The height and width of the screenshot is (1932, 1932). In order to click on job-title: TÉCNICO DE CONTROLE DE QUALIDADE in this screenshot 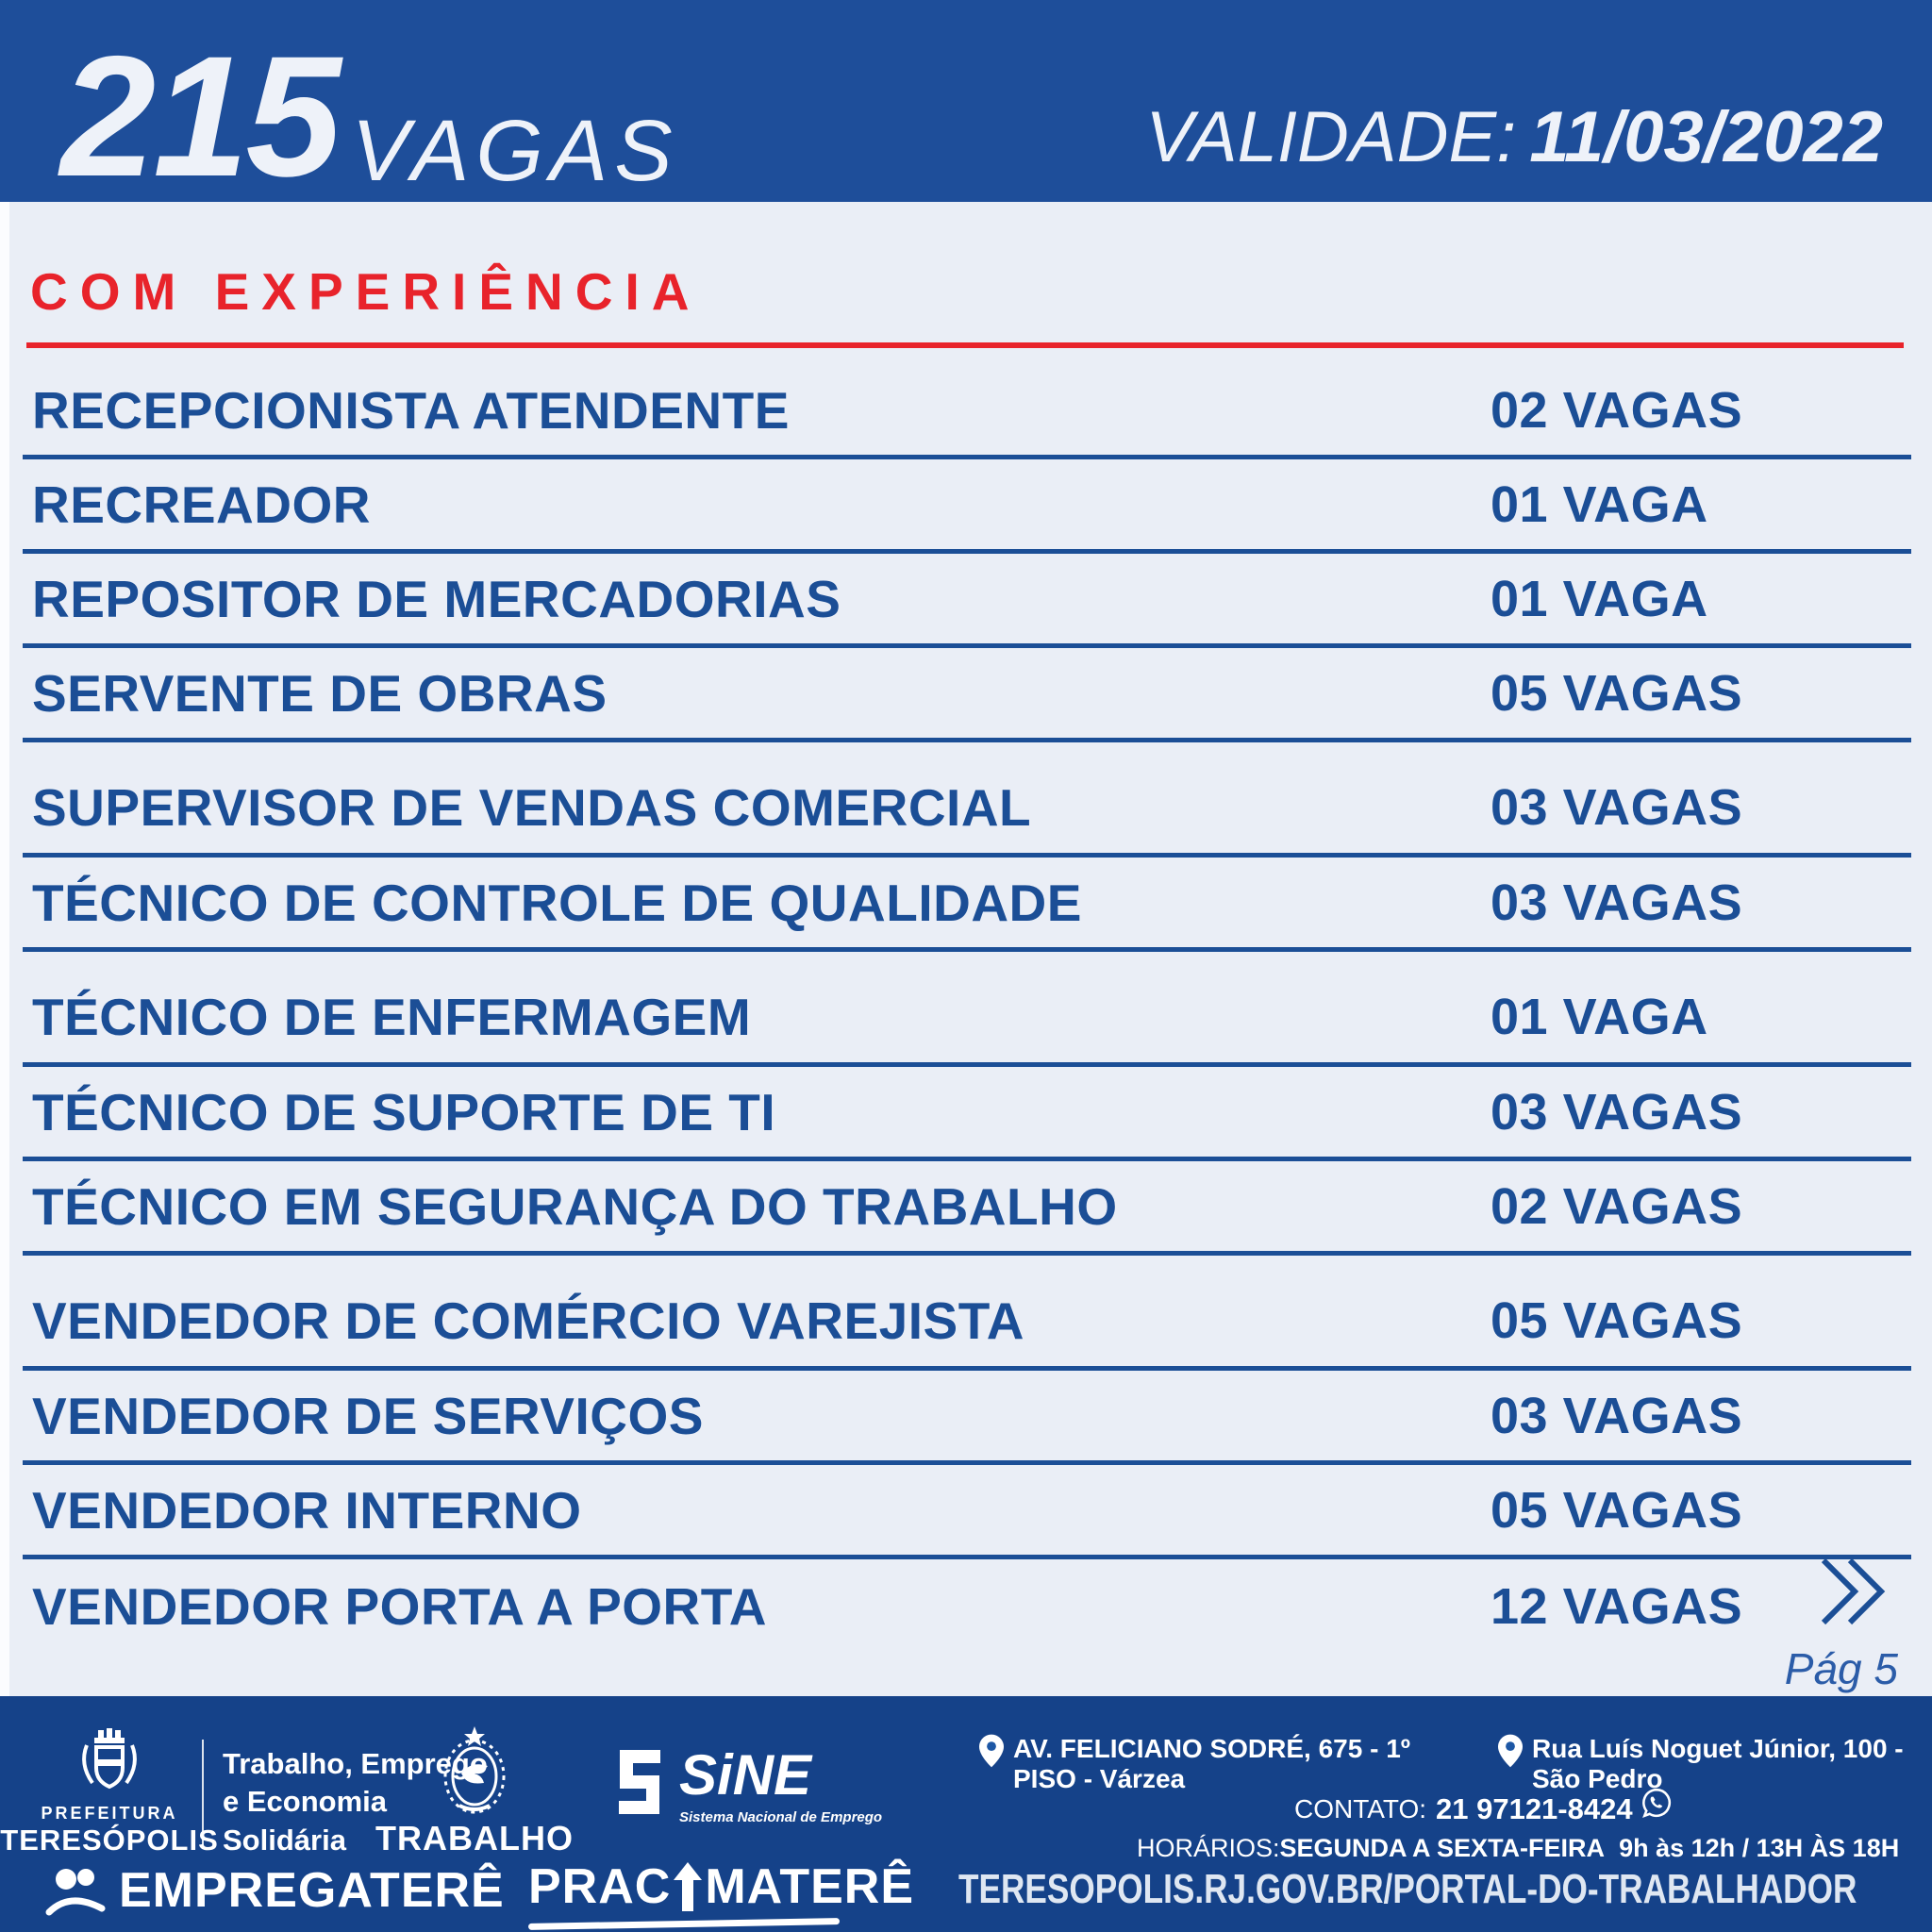, I will do `click(557, 903)`.